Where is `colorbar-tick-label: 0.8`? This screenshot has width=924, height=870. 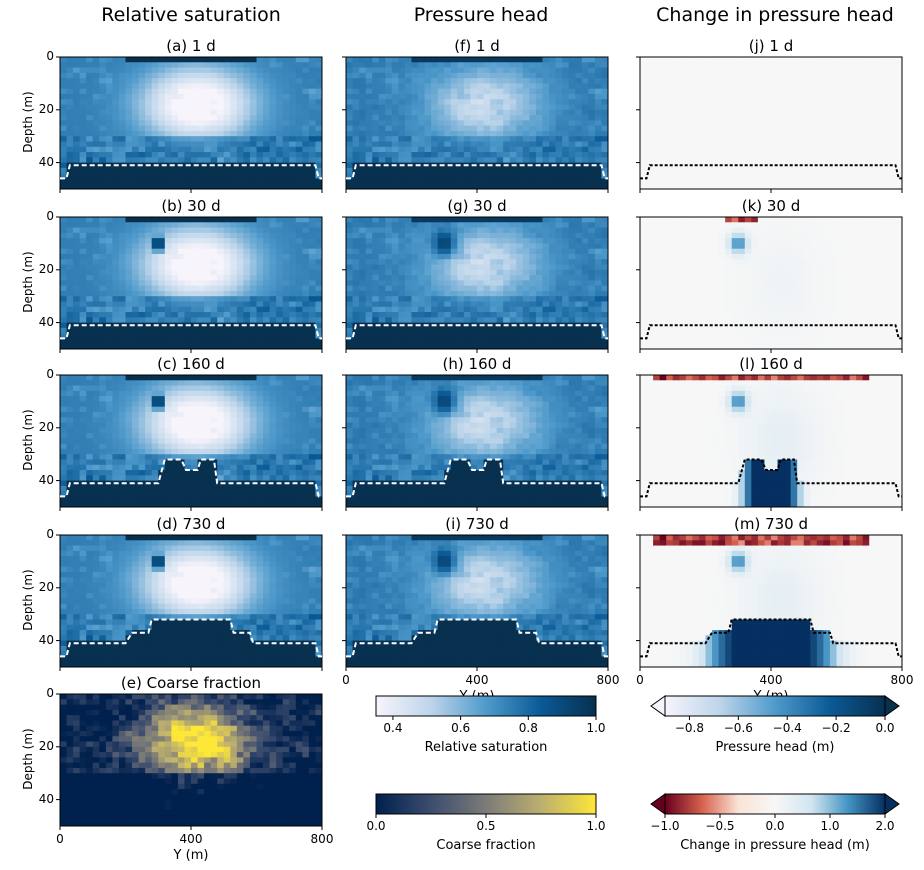
colorbar-tick-label: 0.8 is located at coordinates (528, 728).